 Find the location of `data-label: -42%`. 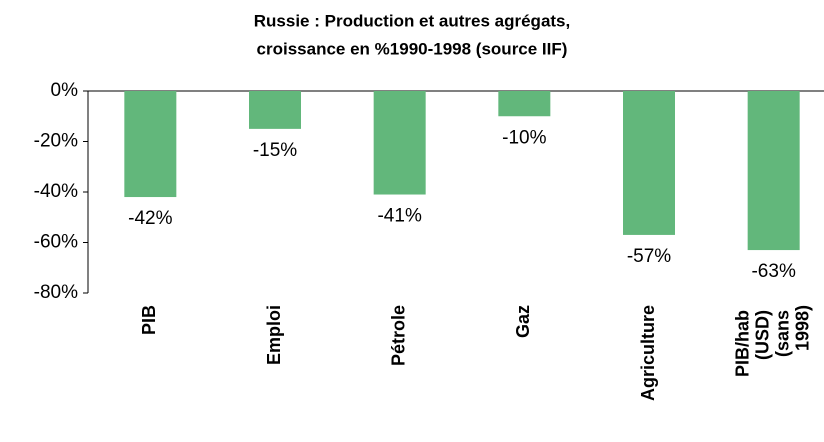

data-label: -42% is located at coordinates (150, 218).